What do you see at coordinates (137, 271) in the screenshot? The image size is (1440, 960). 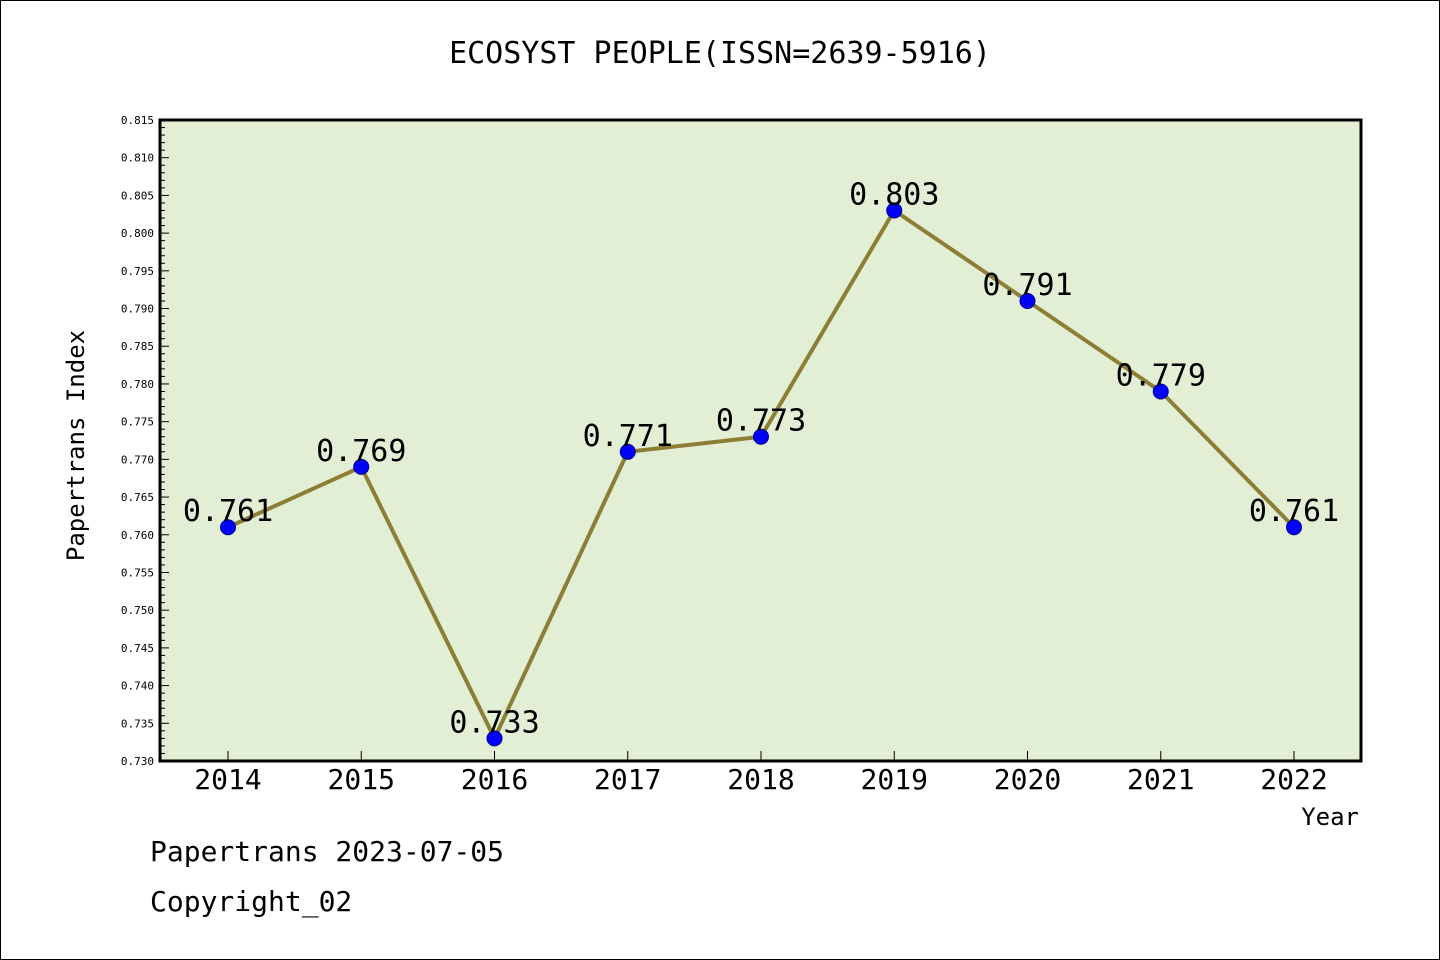 I see `y-tick-label: 0.795` at bounding box center [137, 271].